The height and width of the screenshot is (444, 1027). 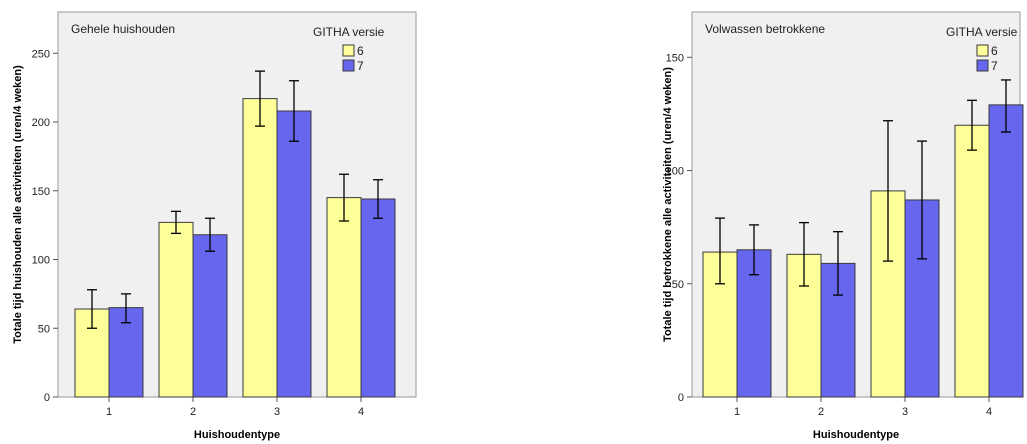 What do you see at coordinates (41, 123) in the screenshot?
I see `y-tick-label: 200` at bounding box center [41, 123].